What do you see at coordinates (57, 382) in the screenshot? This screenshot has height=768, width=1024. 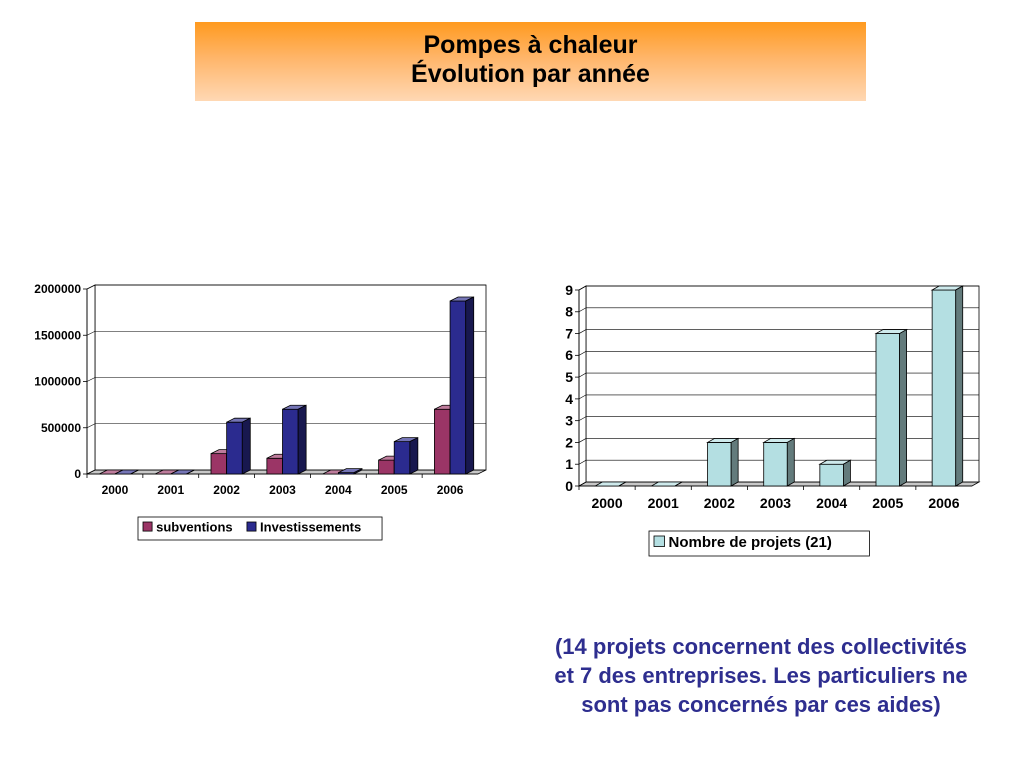 I see `y-tick-label: 1000000` at bounding box center [57, 382].